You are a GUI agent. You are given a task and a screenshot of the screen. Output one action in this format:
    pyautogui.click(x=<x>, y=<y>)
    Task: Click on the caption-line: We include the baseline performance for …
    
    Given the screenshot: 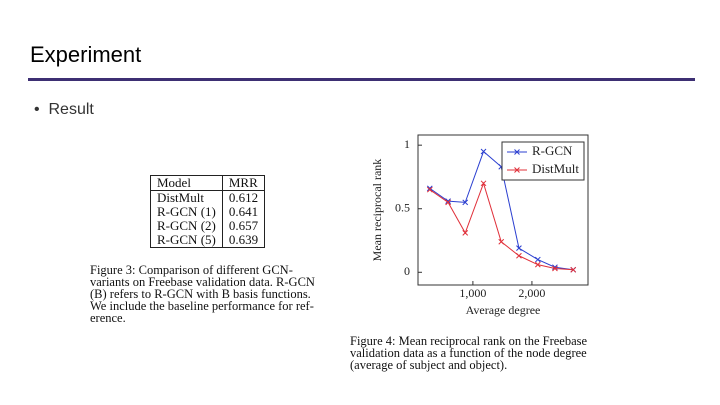 What is the action you would take?
    pyautogui.click(x=202, y=306)
    